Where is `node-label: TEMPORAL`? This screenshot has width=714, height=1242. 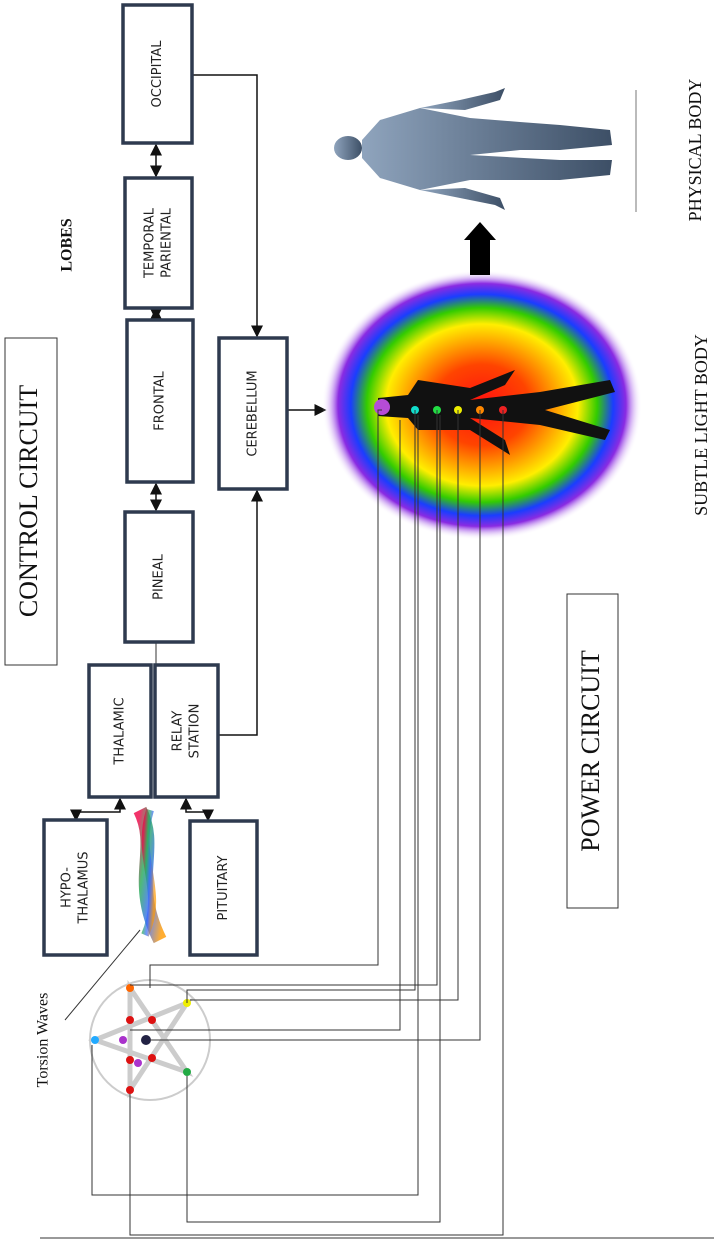 node-label: TEMPORAL is located at coordinates (150, 243).